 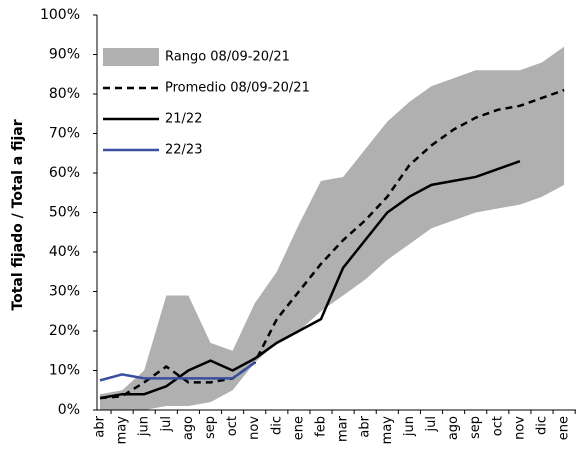 What do you see at coordinates (227, 57) in the screenshot?
I see `legend-label: Rango 08/09-20/21` at bounding box center [227, 57].